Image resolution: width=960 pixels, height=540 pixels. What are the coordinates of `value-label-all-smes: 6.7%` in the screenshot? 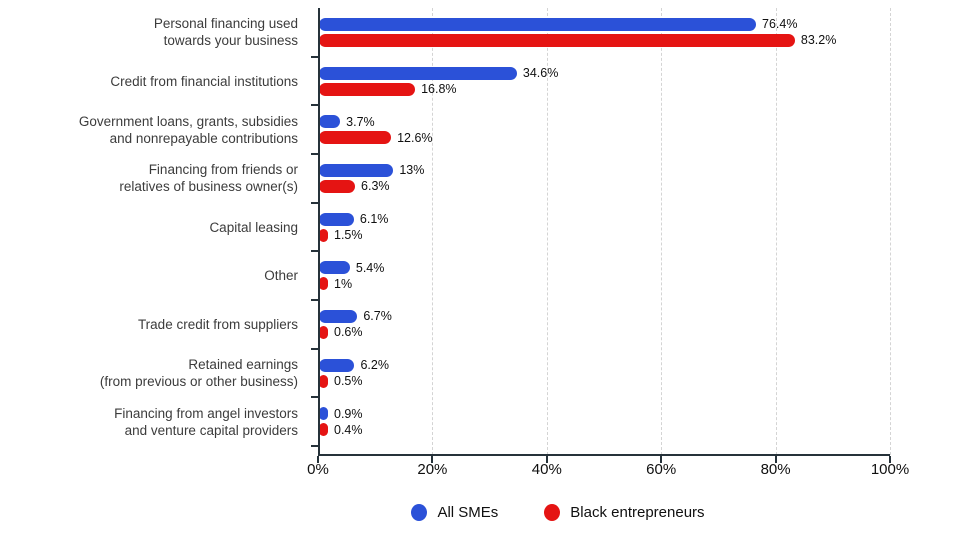 It's located at (377, 316).